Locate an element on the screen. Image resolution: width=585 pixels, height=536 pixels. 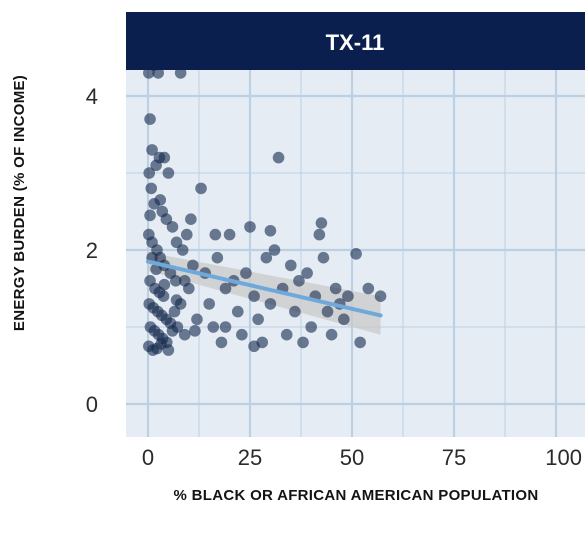
panel-title: TX-11 is located at coordinates (355, 42).